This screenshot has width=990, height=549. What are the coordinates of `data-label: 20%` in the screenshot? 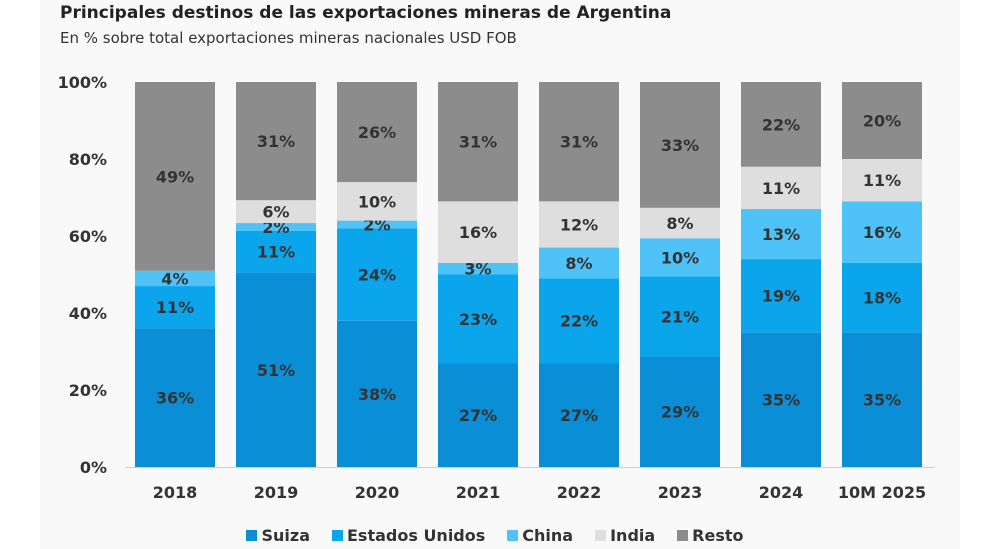 It's located at (882, 121).